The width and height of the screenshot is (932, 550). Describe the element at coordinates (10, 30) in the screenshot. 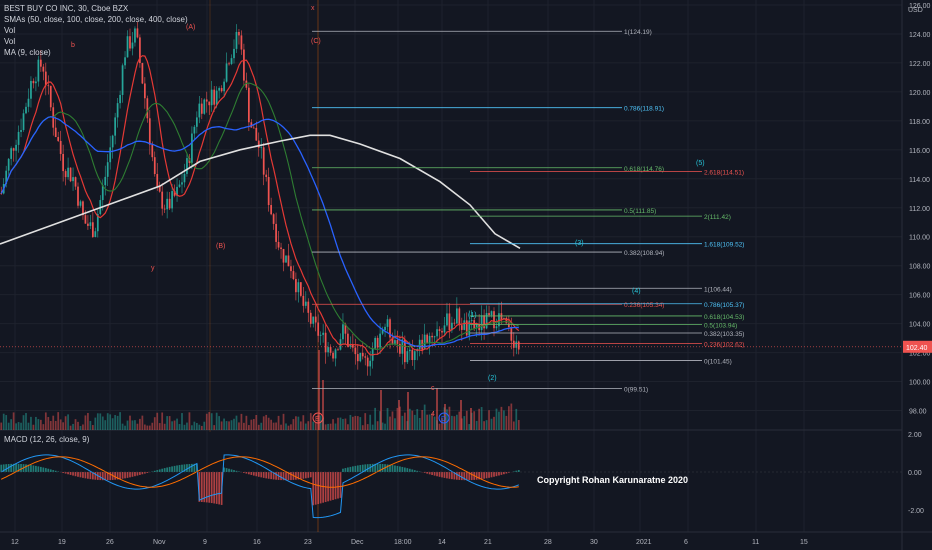

I see `legend-vol-1: Vol` at that location.